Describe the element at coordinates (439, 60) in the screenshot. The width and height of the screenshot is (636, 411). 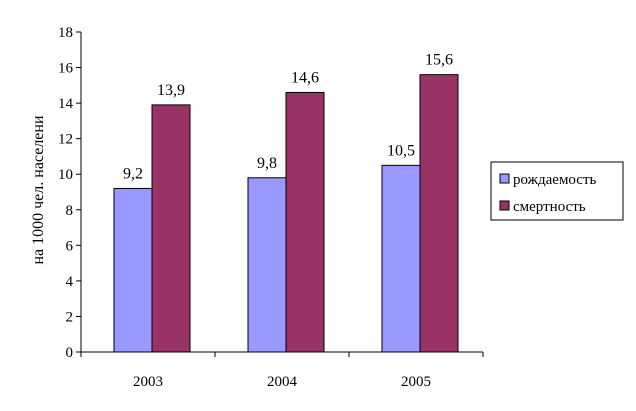
I see `data-label-death-2005: 15,6` at that location.